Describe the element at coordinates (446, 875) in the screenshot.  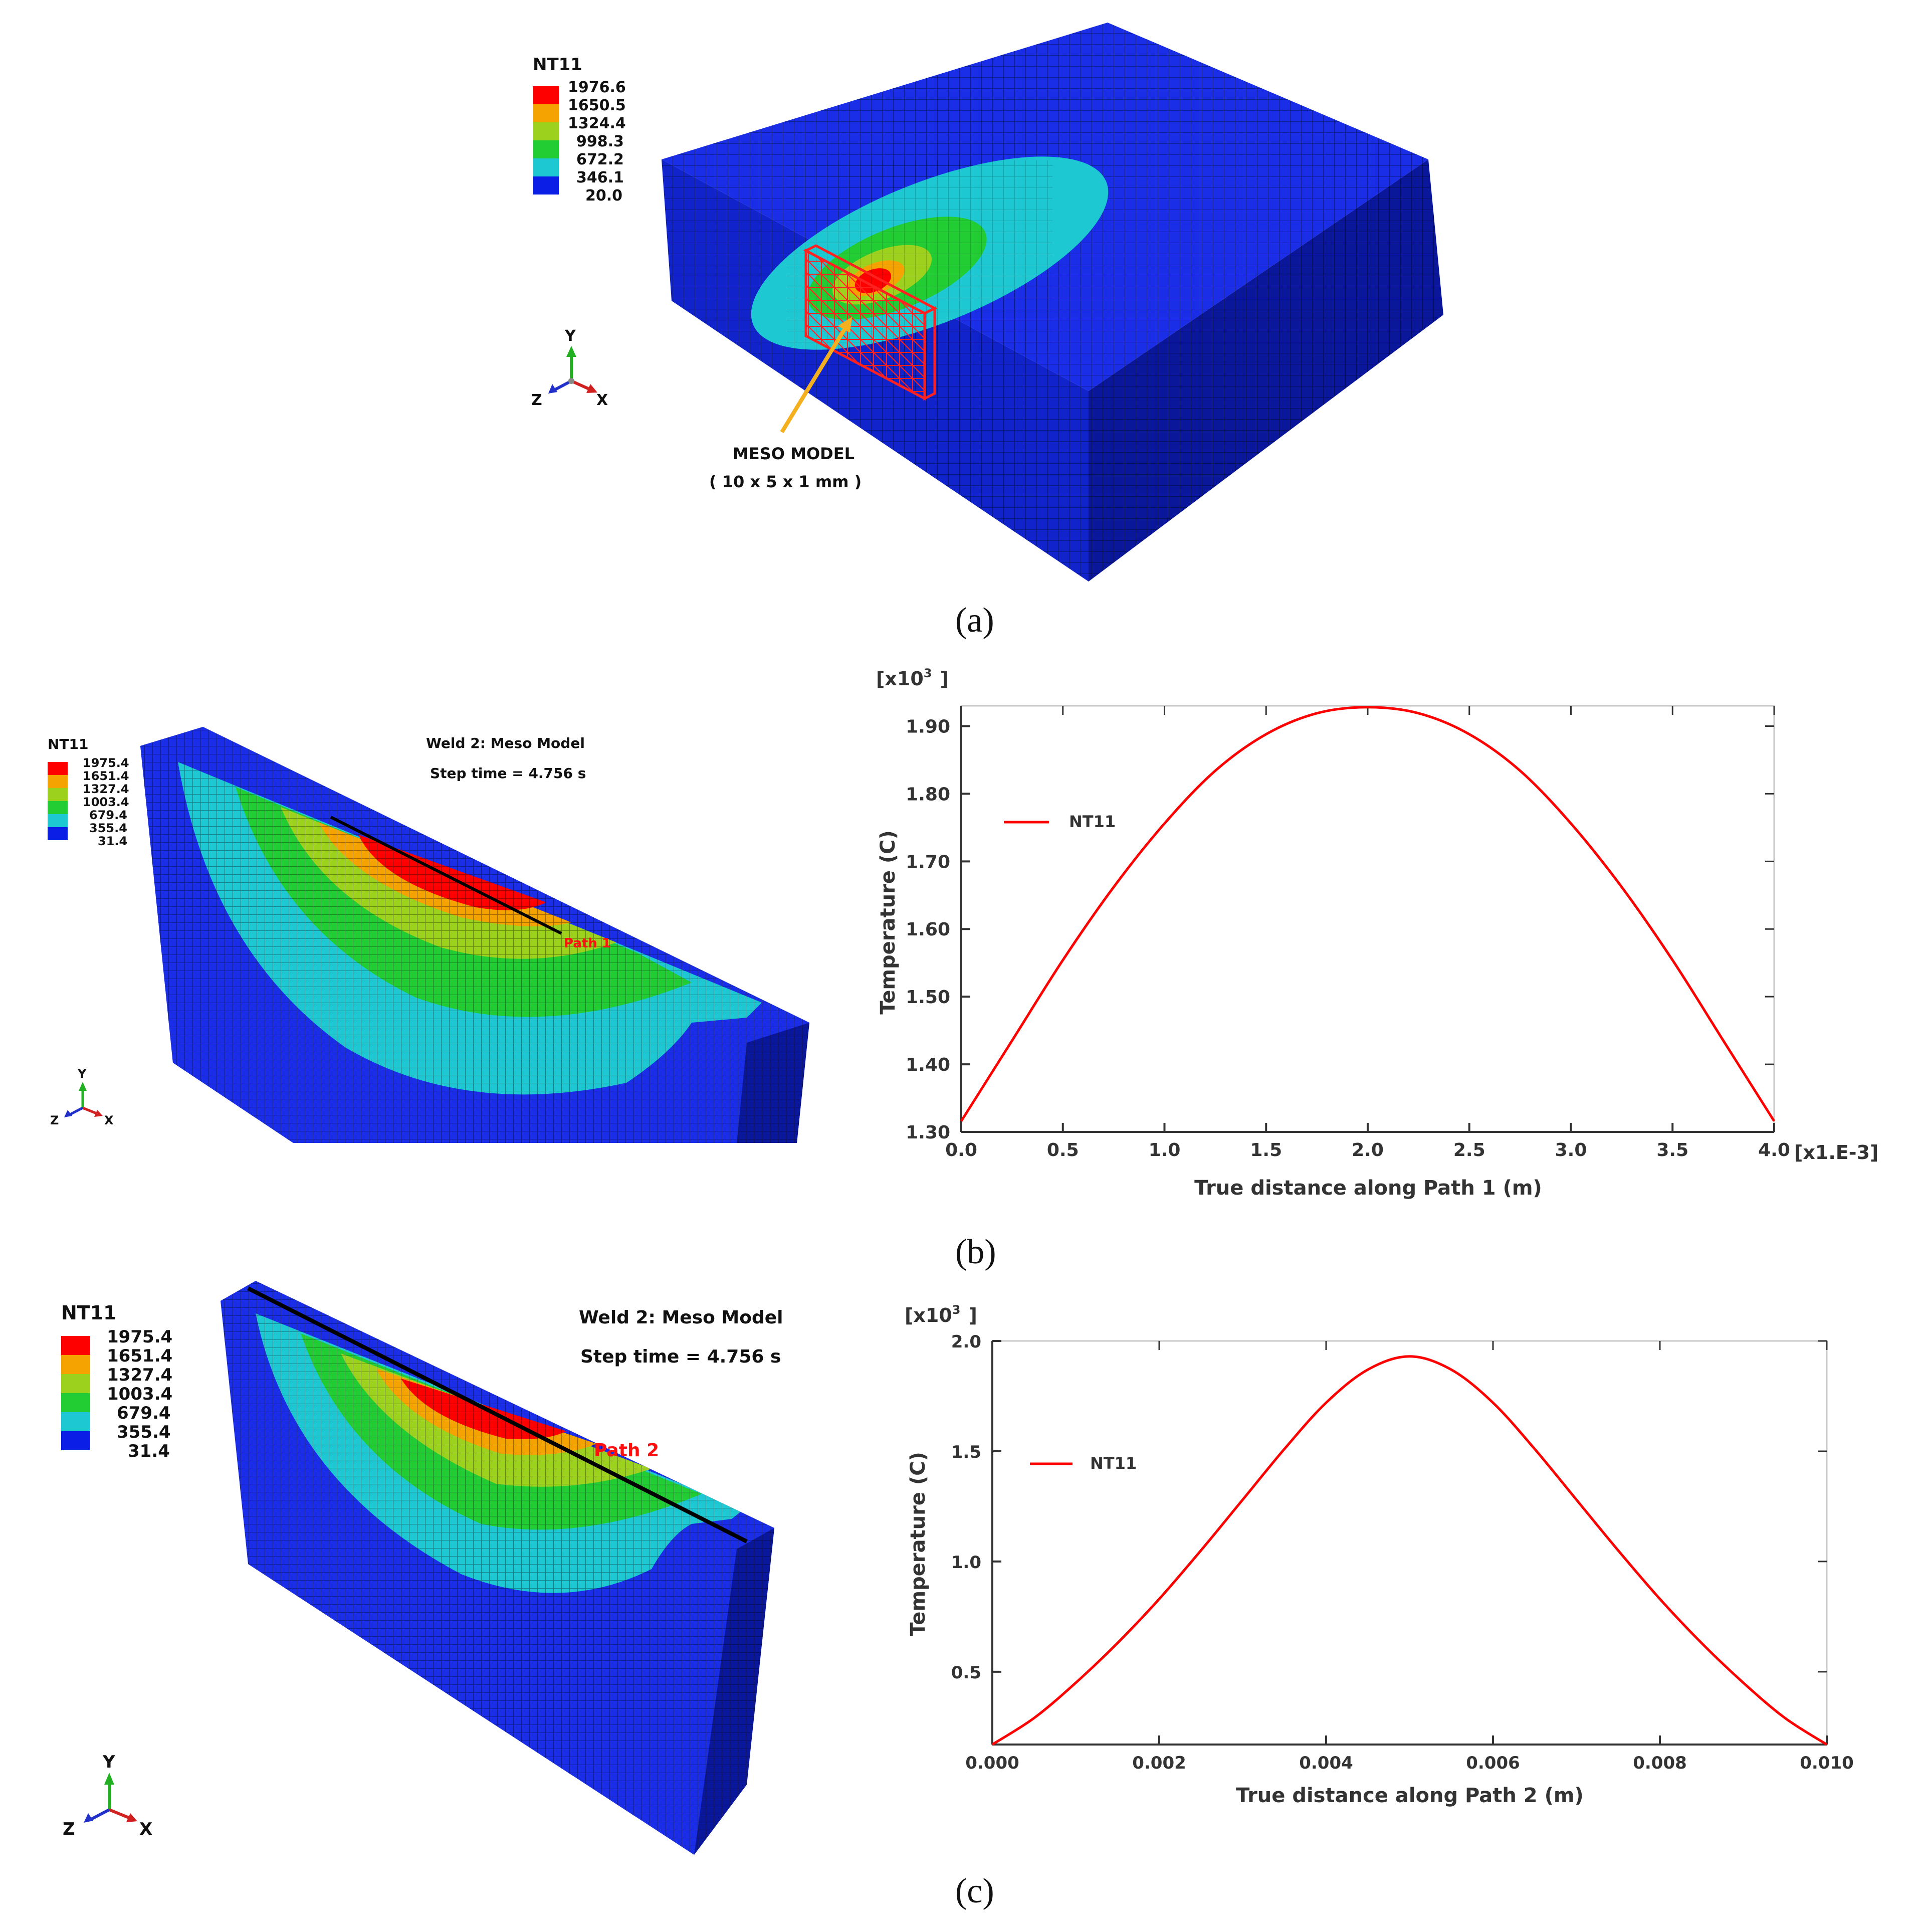
I see `path-1-line` at that location.